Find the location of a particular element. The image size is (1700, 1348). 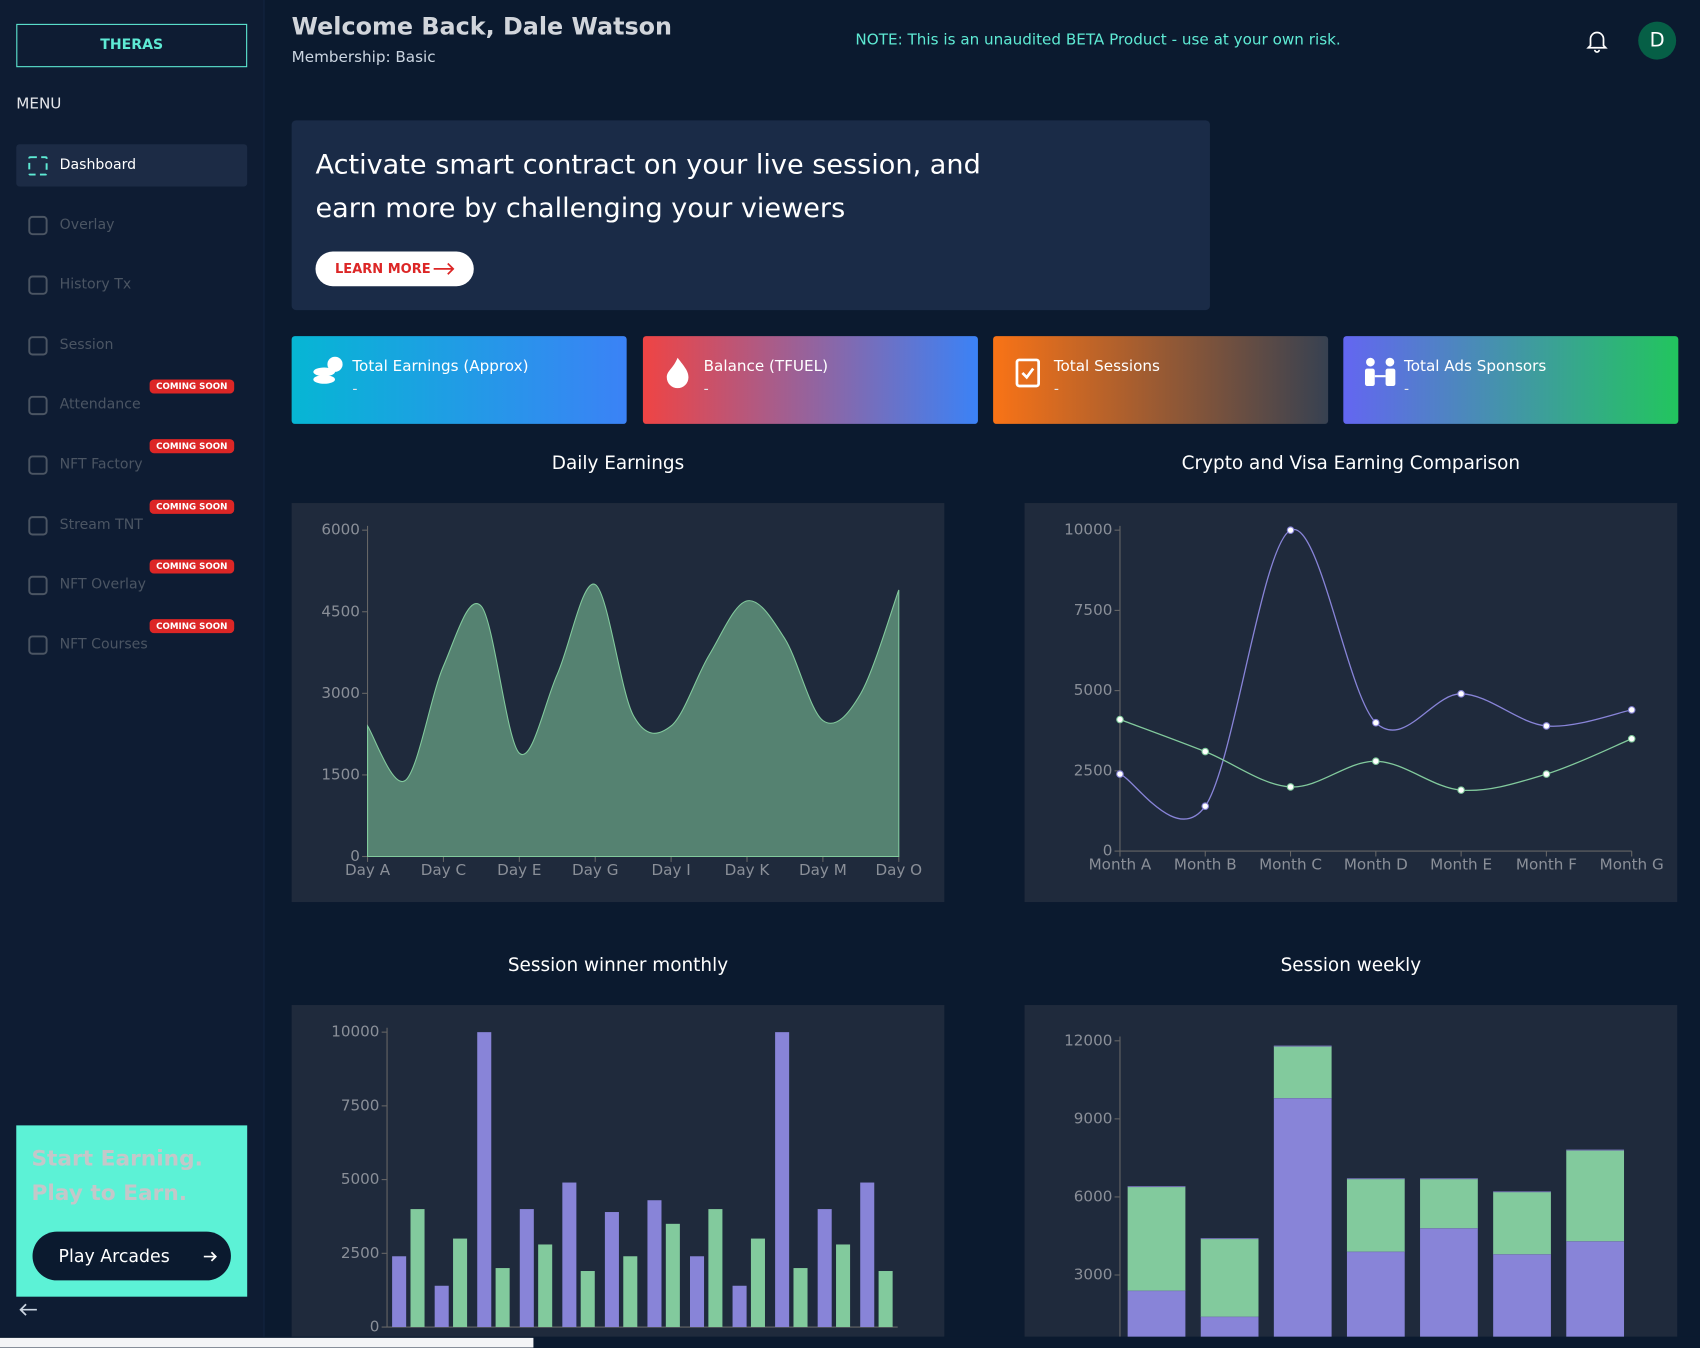

x-tick-label: Day C is located at coordinates (443, 870).